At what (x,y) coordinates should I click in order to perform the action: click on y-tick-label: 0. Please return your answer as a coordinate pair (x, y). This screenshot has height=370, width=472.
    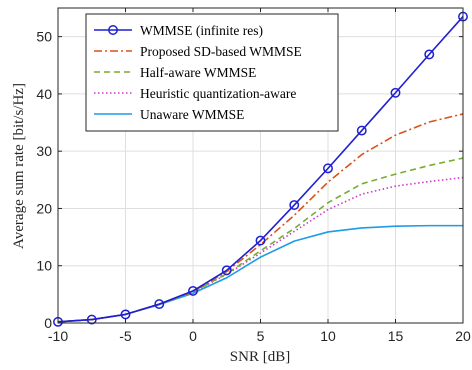
    Looking at the image, I should click on (48, 323).